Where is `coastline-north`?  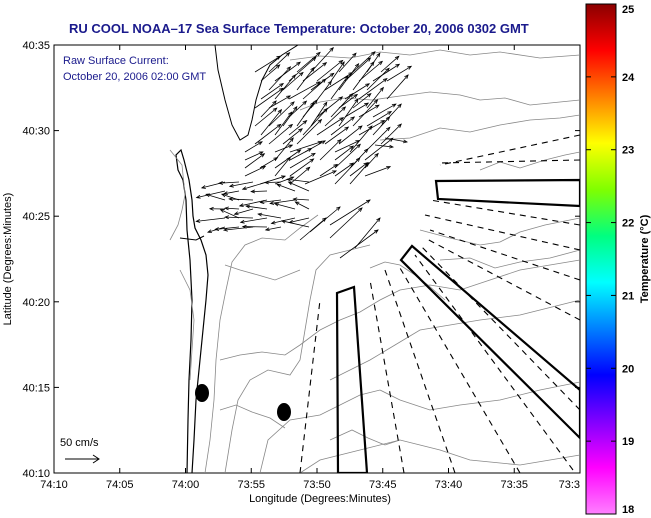
coastline-north is located at coordinates (256, 93).